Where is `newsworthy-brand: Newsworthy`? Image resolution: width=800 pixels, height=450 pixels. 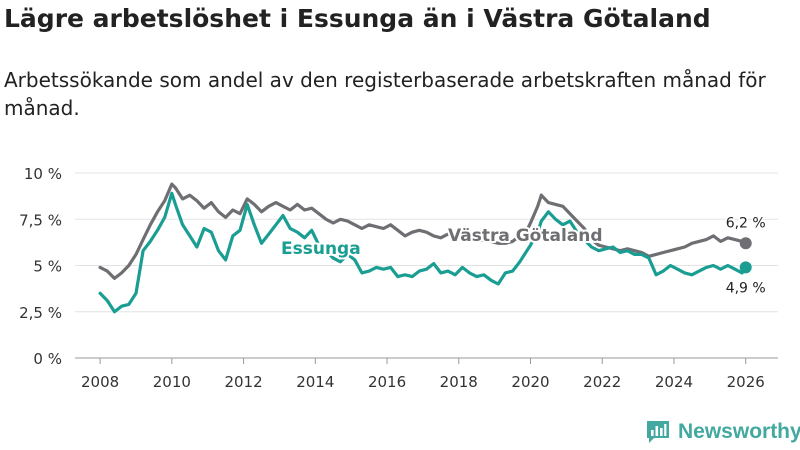 newsworthy-brand: Newsworthy is located at coordinates (722, 432).